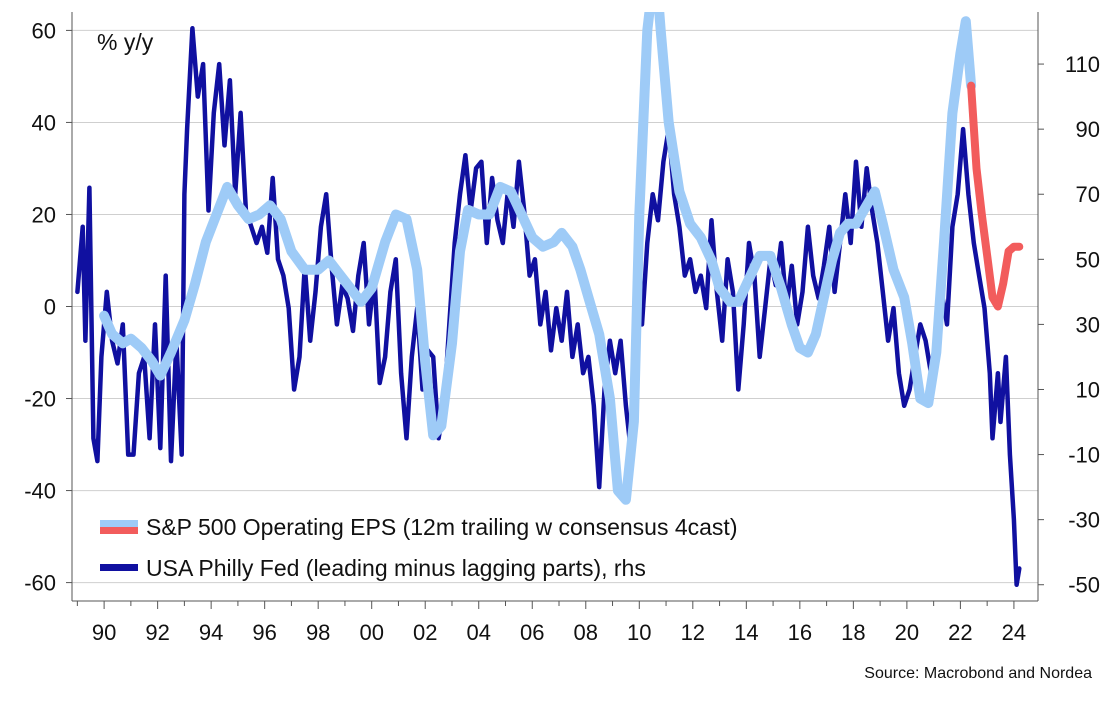  What do you see at coordinates (978, 673) in the screenshot?
I see `source-note: Source: Macrobond and Nordea` at bounding box center [978, 673].